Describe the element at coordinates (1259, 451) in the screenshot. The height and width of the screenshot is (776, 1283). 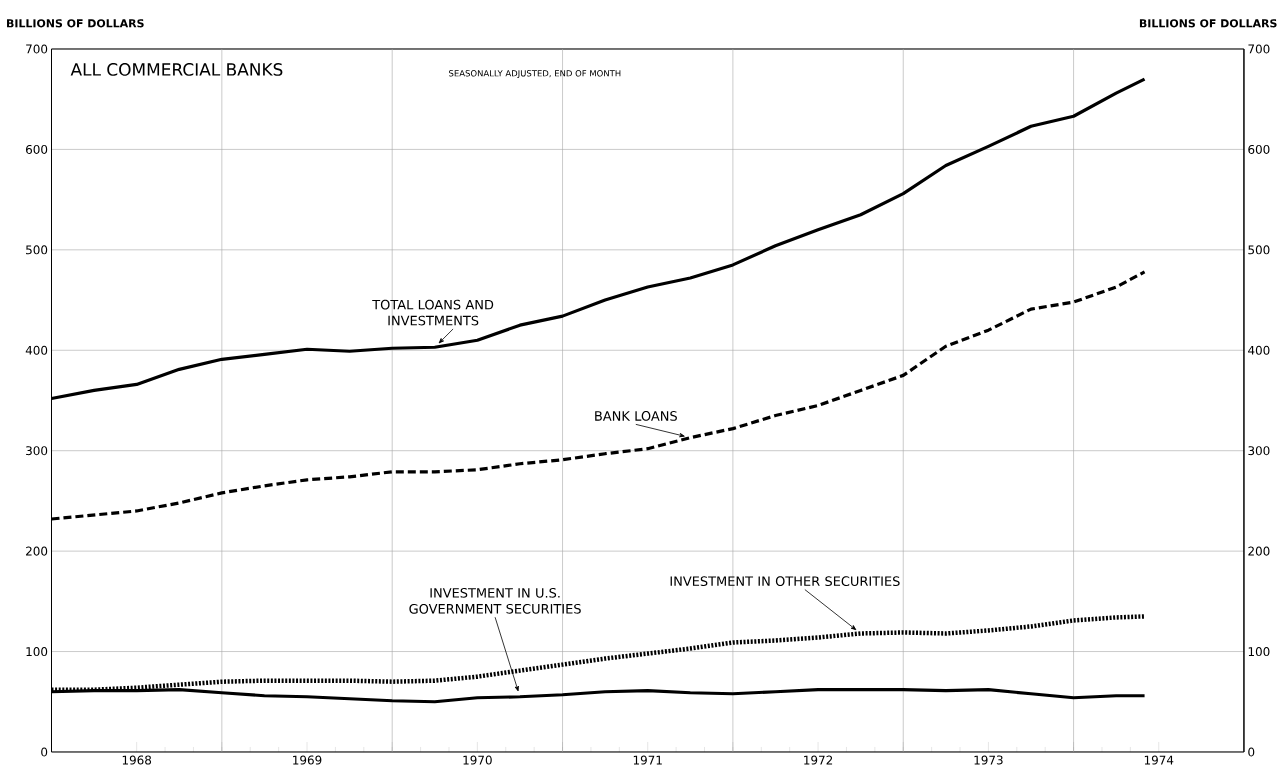
I see `y2-tick-label: 300` at that location.